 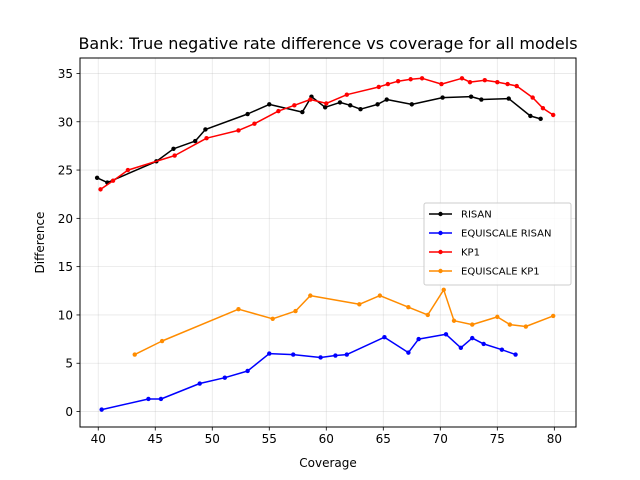 I want to click on y-tick-label: 20, so click(x=65, y=219).